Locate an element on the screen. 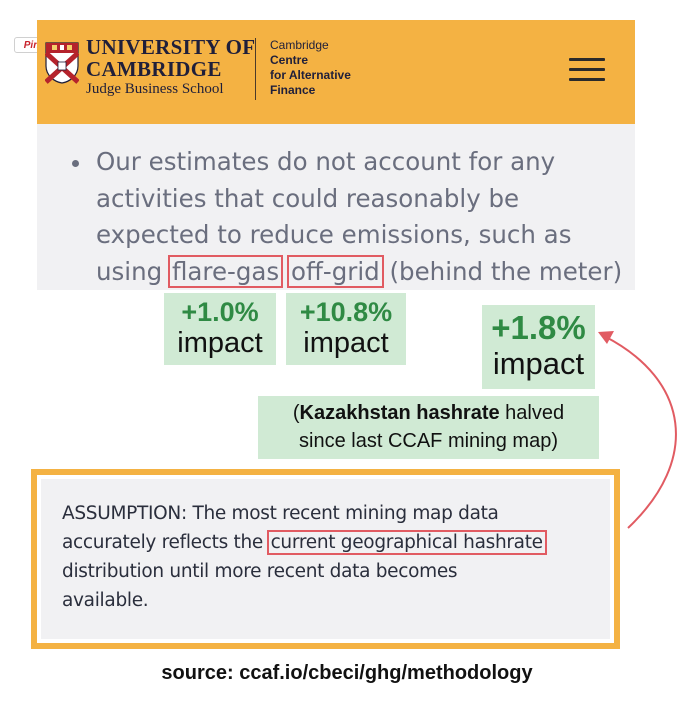 The image size is (694, 702). flare-gas-highlight: flare-gas is located at coordinates (225, 271).